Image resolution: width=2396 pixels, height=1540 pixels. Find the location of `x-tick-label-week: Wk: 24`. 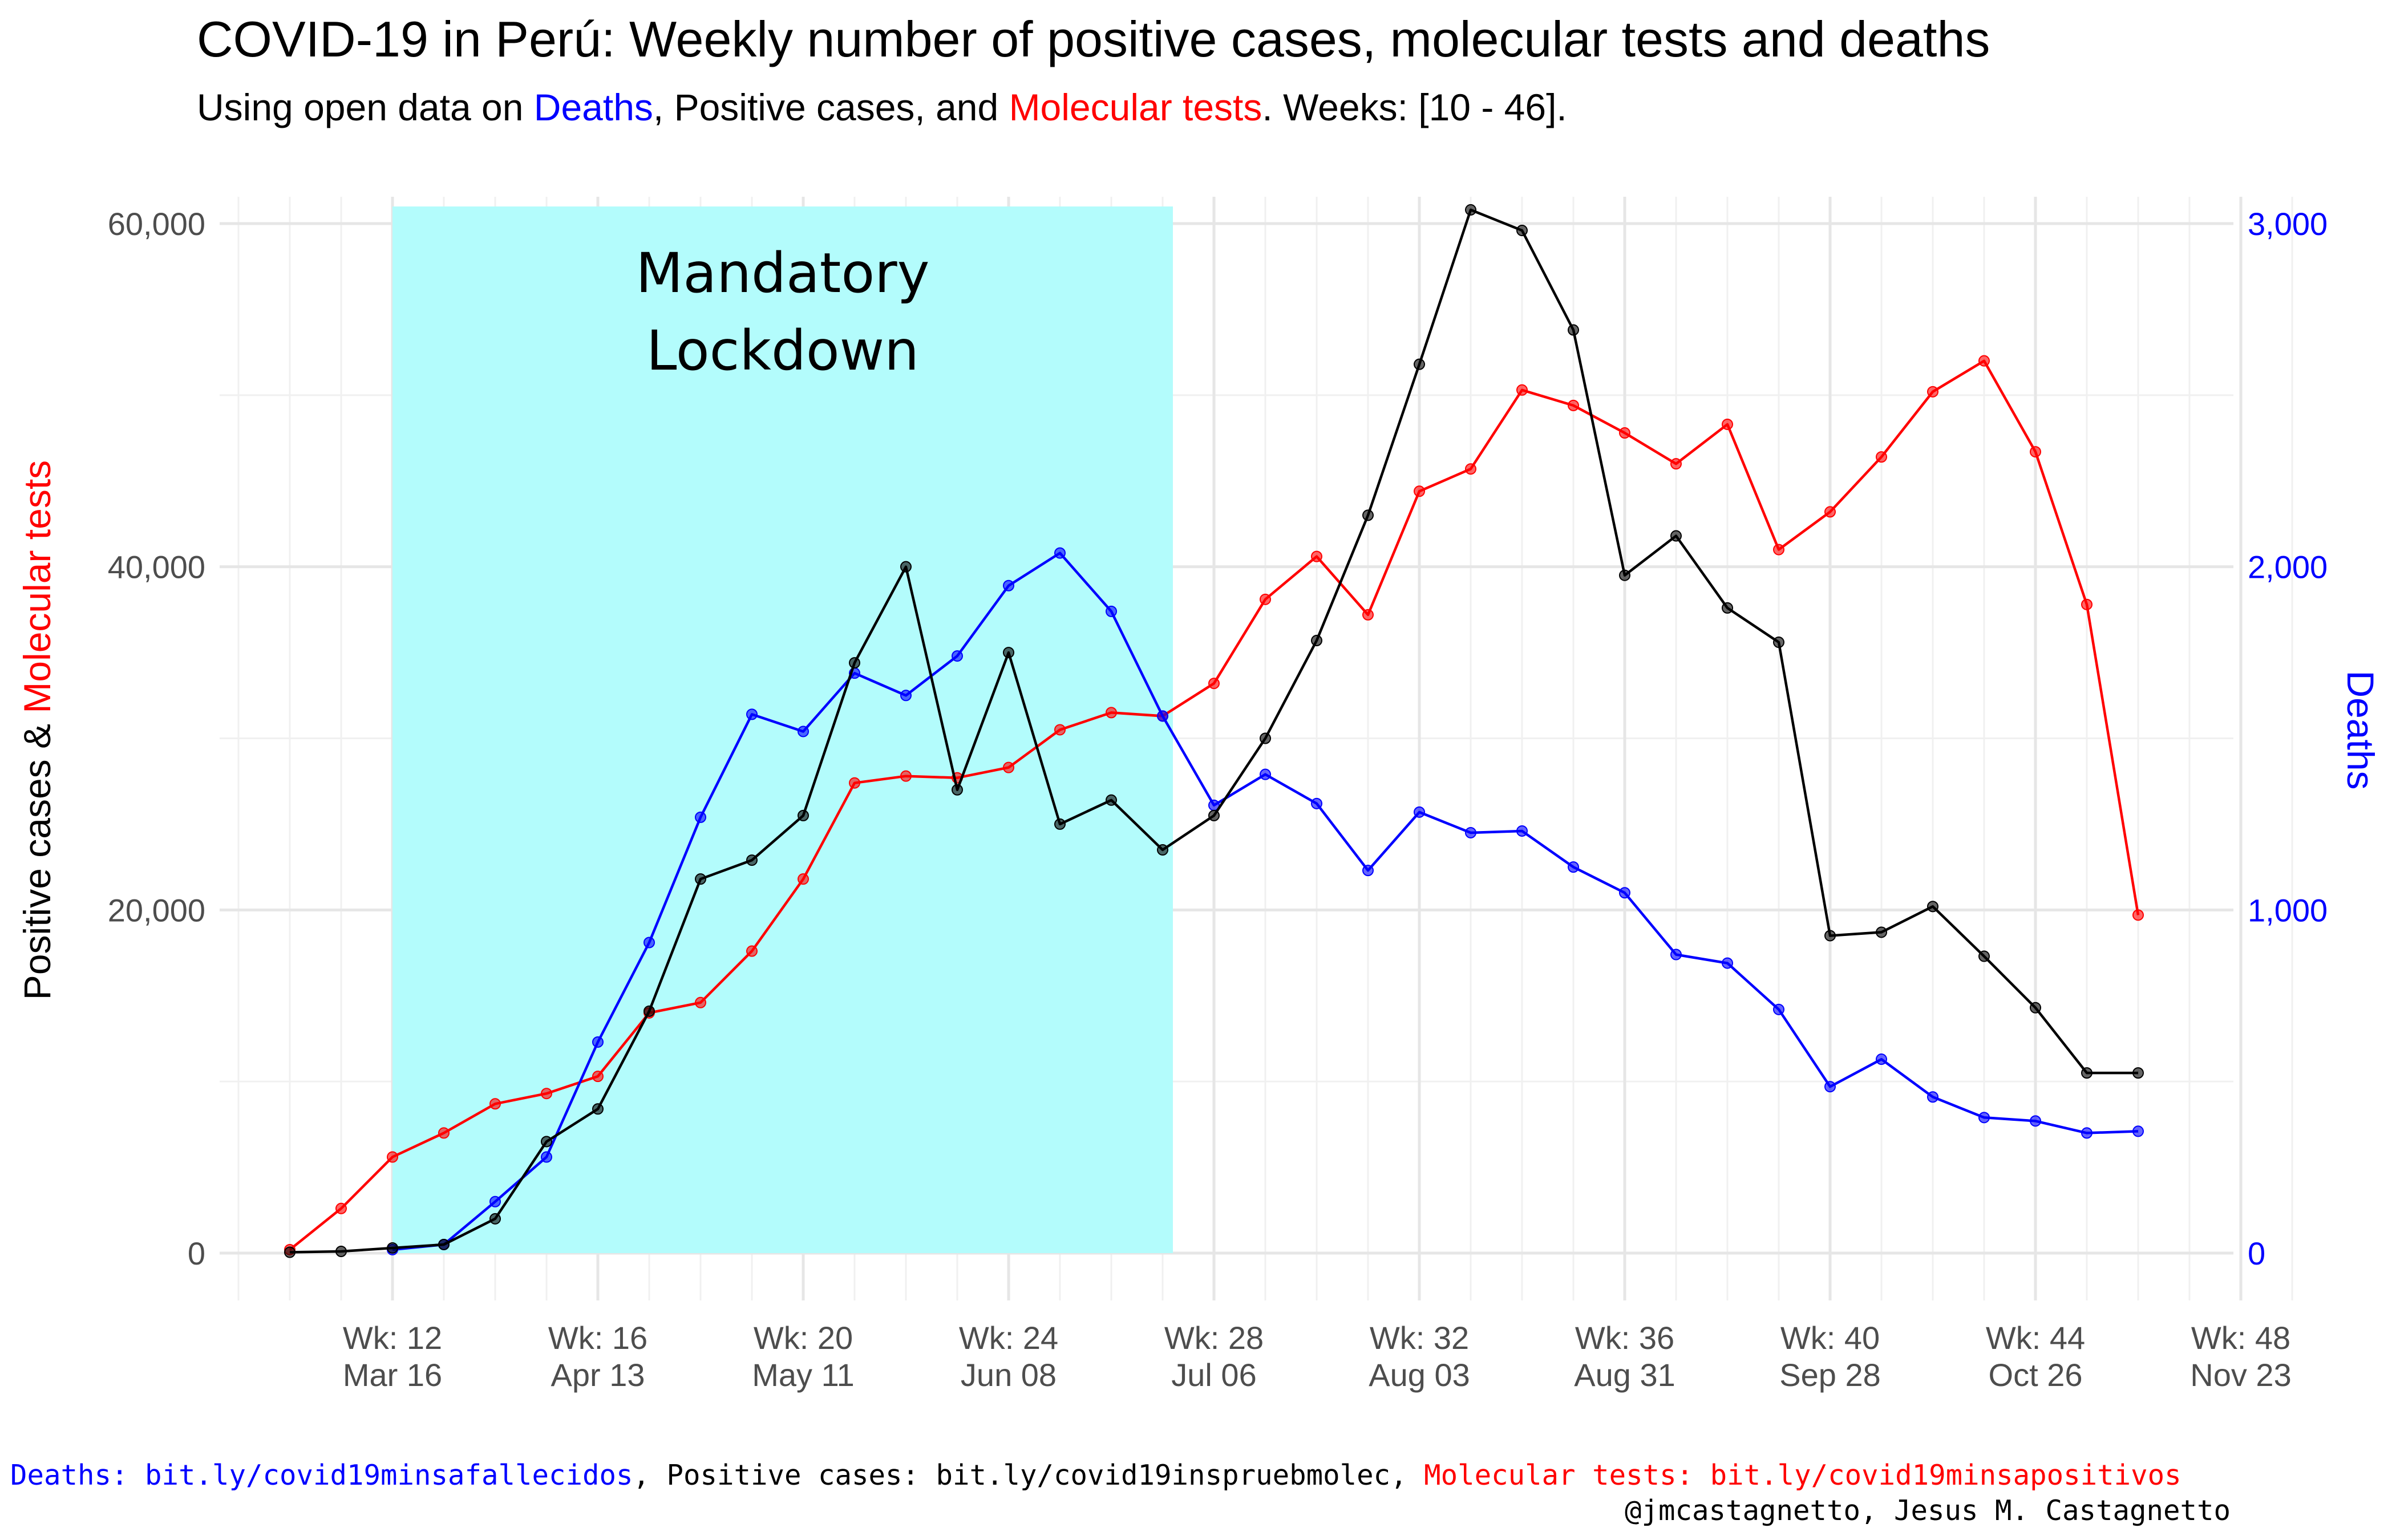

x-tick-label-week: Wk: 24 is located at coordinates (1009, 1338).